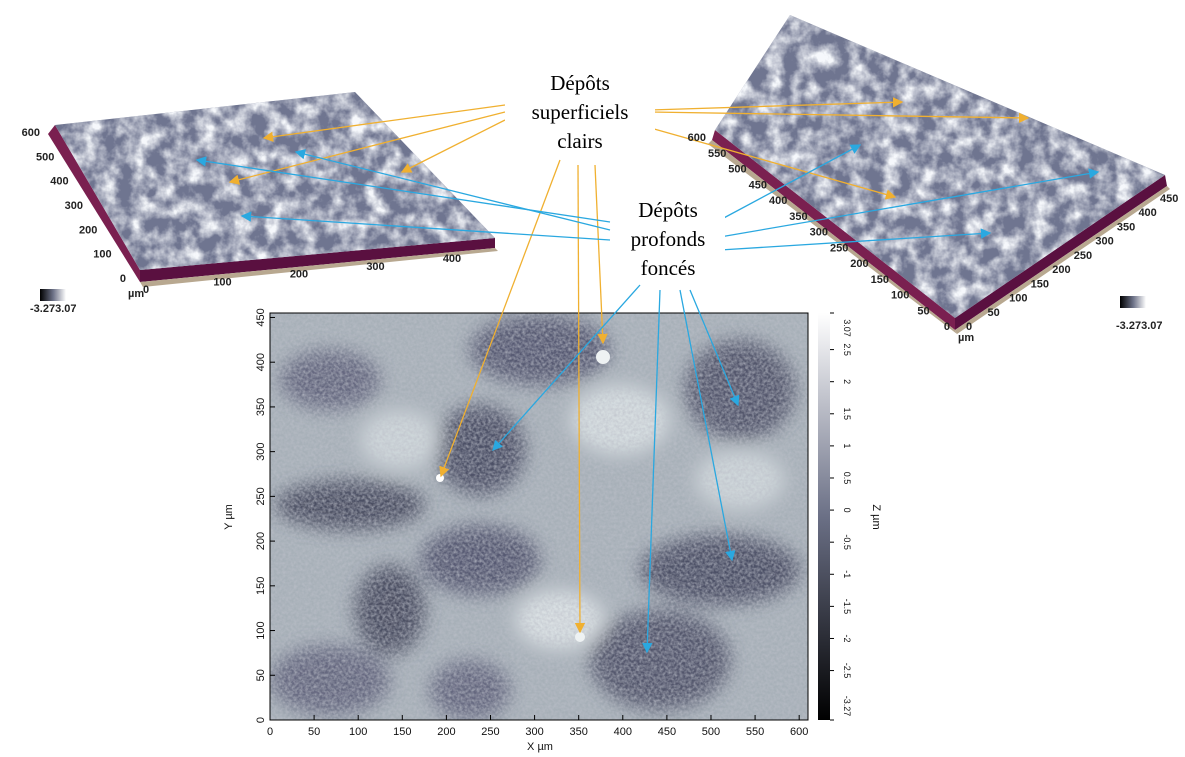 The height and width of the screenshot is (757, 1185). Describe the element at coordinates (579, 141) in the screenshot. I see `annotation: clairs` at that location.